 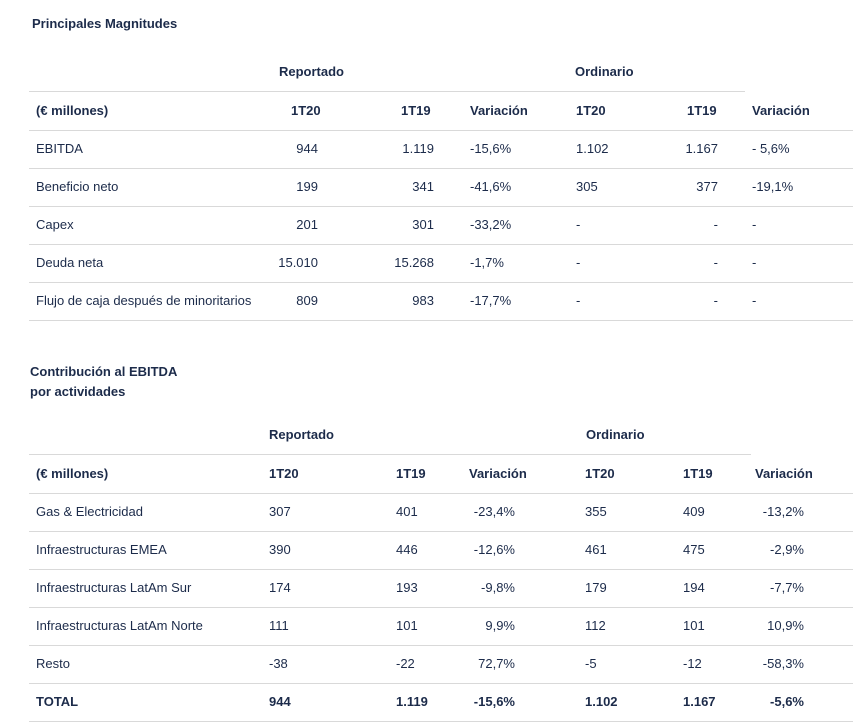 I want to click on table-cell: -12, so click(x=692, y=663).